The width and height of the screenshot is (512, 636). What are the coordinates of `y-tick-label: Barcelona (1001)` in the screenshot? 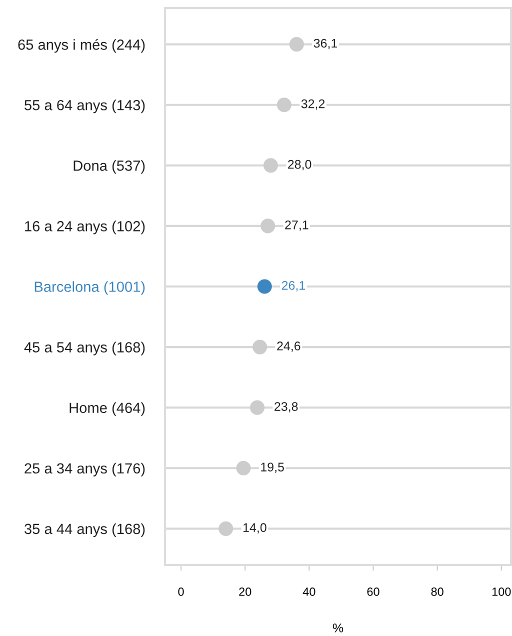 It's located at (89, 288).